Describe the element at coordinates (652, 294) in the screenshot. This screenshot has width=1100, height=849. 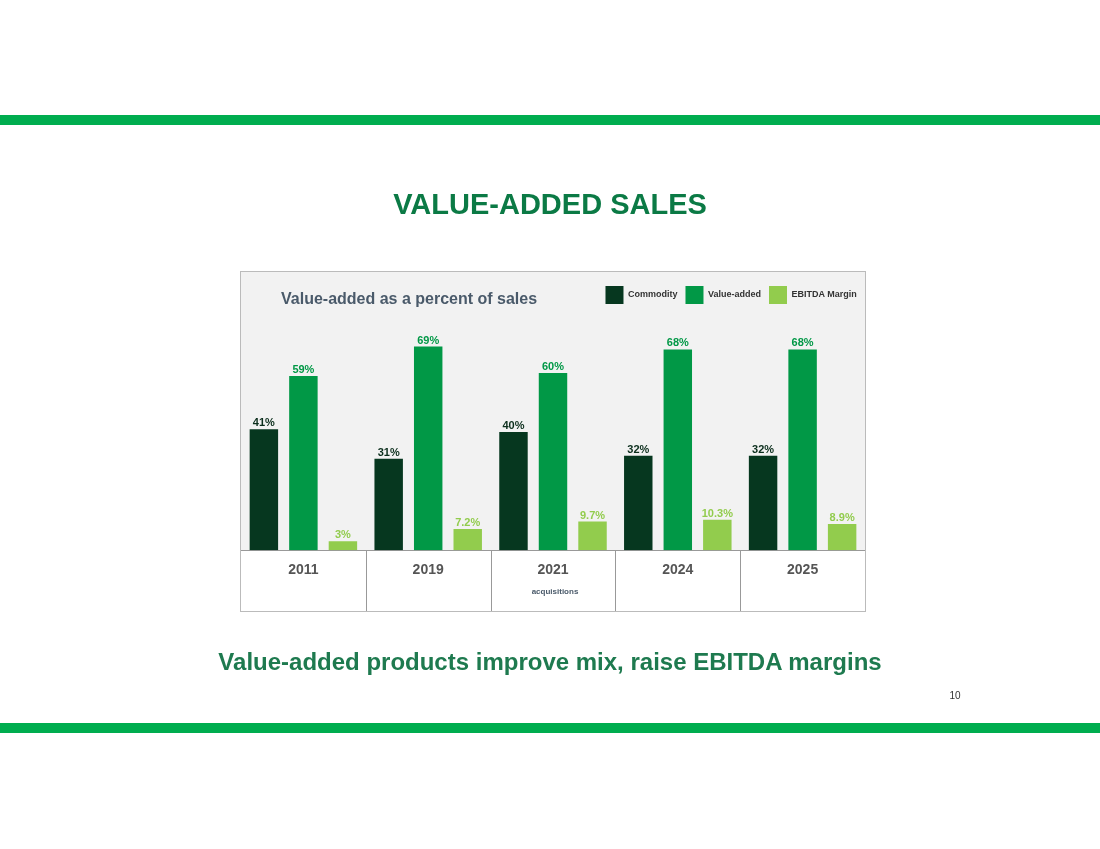
I see `legend-label: Commodity` at that location.